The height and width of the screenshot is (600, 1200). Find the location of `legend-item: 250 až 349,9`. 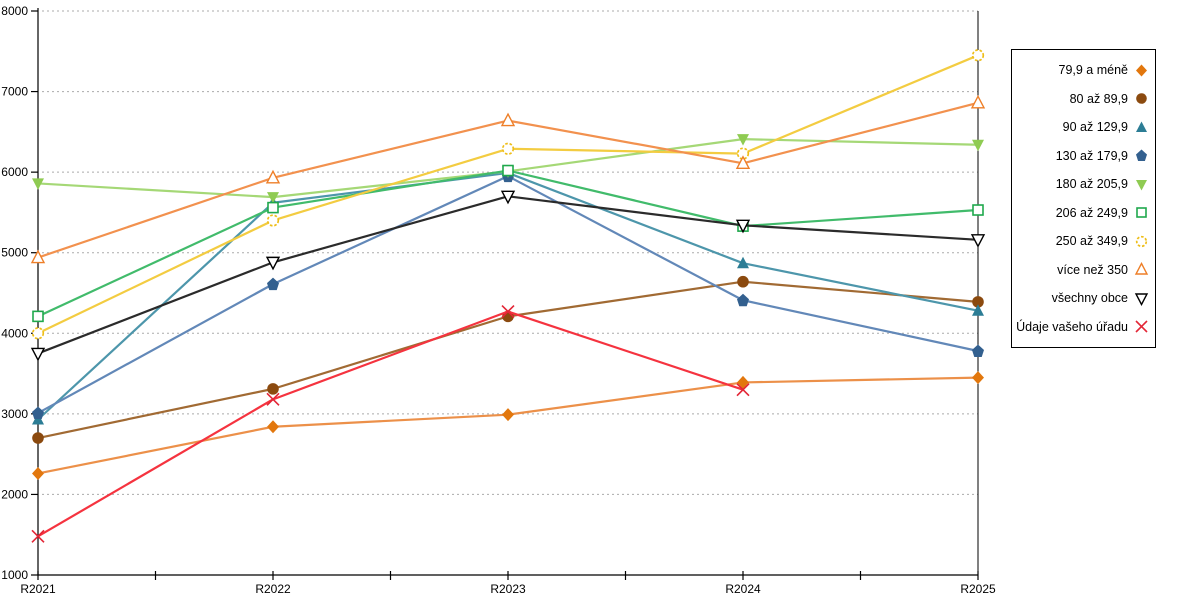

legend-item: 250 až 349,9 is located at coordinates (1082, 241).